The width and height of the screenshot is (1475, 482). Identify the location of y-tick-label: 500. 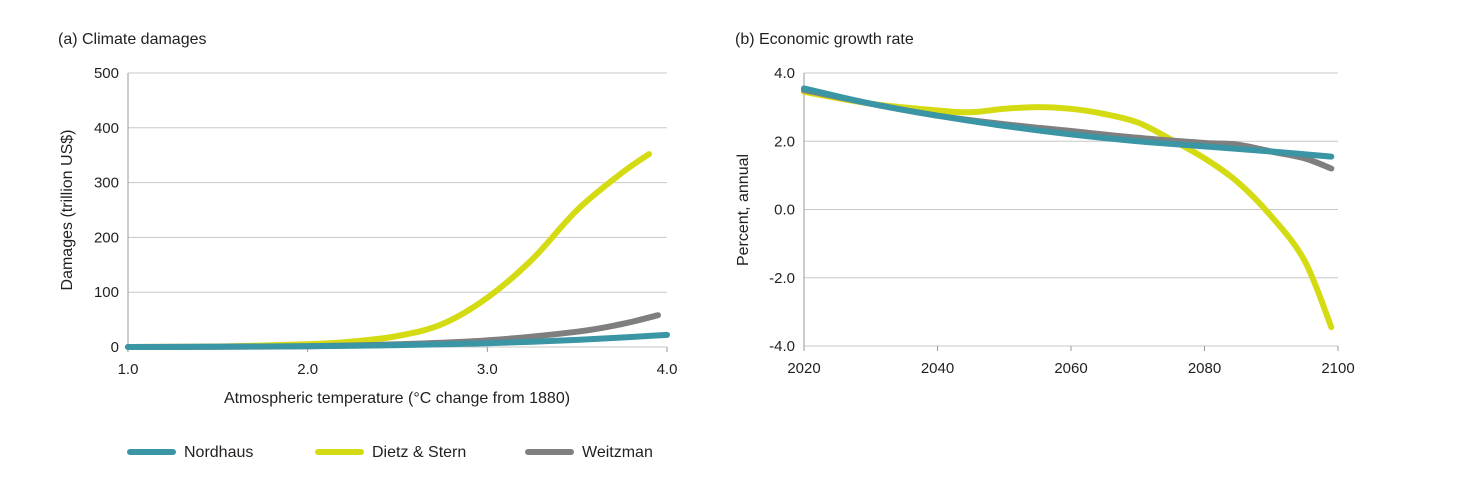
(106, 73).